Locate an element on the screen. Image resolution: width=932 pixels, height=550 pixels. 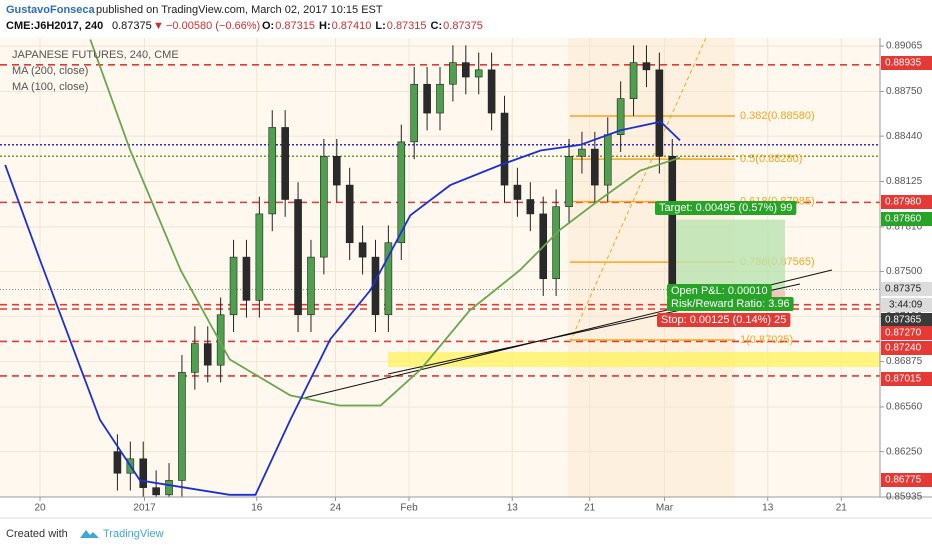
x-tick-label: 24 is located at coordinates (336, 508).